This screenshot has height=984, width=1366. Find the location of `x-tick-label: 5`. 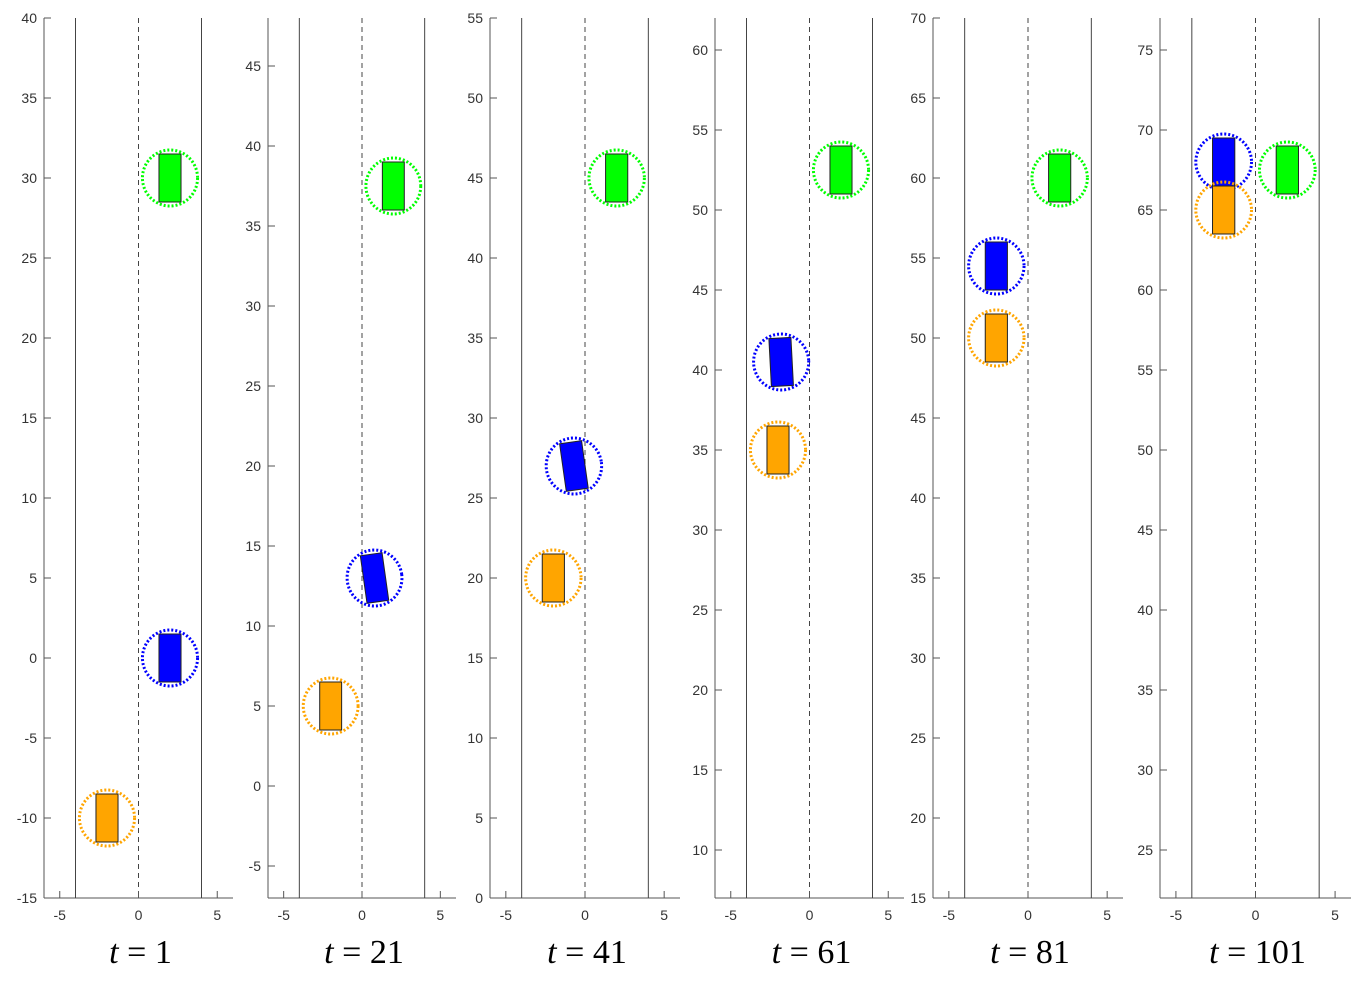

x-tick-label: 5 is located at coordinates (664, 915).